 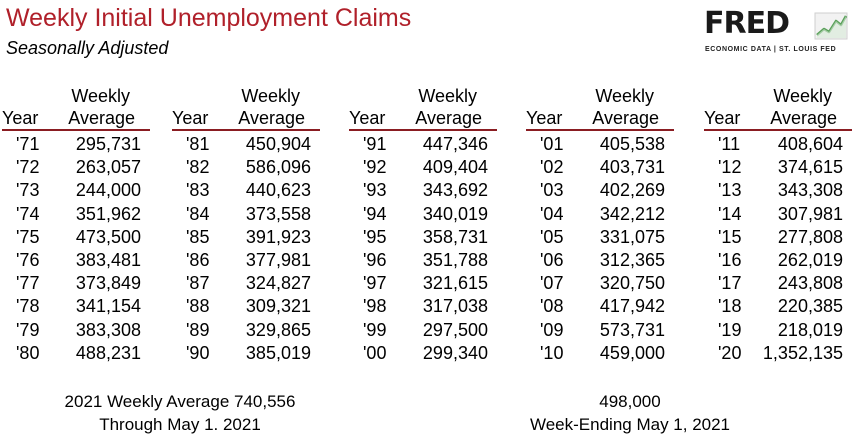 I want to click on table-row: '82 586,096, so click(x=247, y=167).